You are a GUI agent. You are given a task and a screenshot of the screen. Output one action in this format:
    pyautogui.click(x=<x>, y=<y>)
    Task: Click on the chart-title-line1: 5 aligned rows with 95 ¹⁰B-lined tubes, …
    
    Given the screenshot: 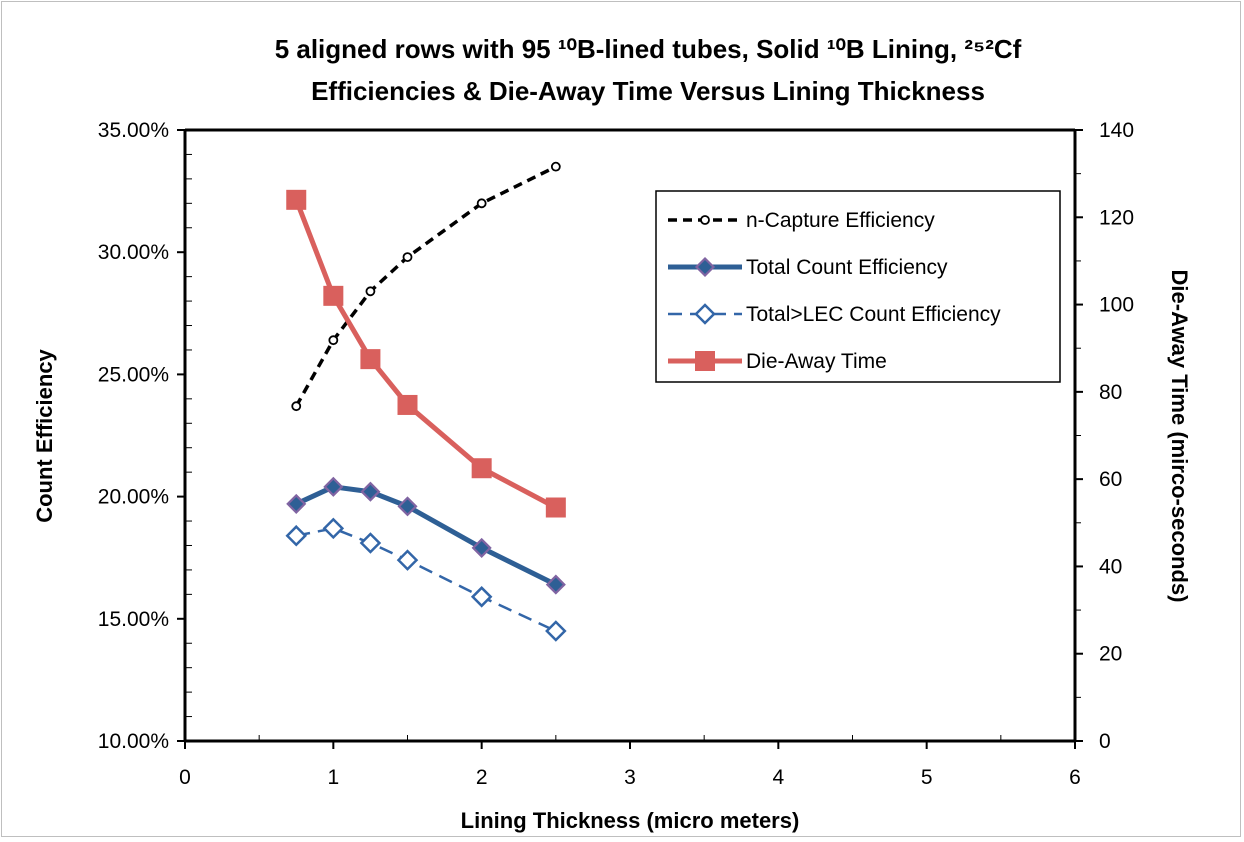 What is the action you would take?
    pyautogui.click(x=648, y=49)
    